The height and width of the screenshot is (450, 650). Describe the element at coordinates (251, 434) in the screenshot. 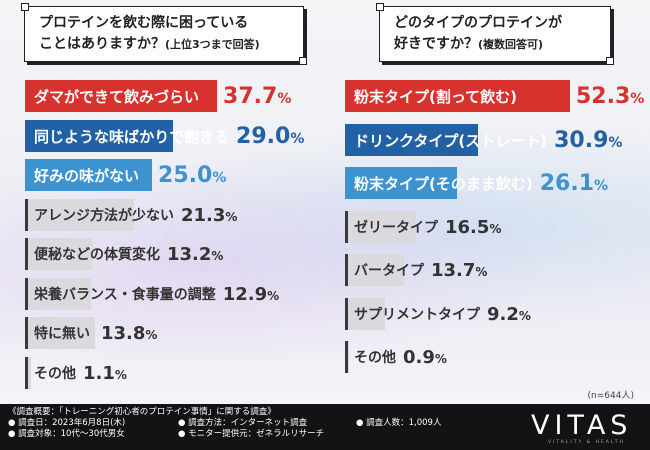

I see `survey-provider: ● モニター提供元：ゼネラルリサーチ` at that location.